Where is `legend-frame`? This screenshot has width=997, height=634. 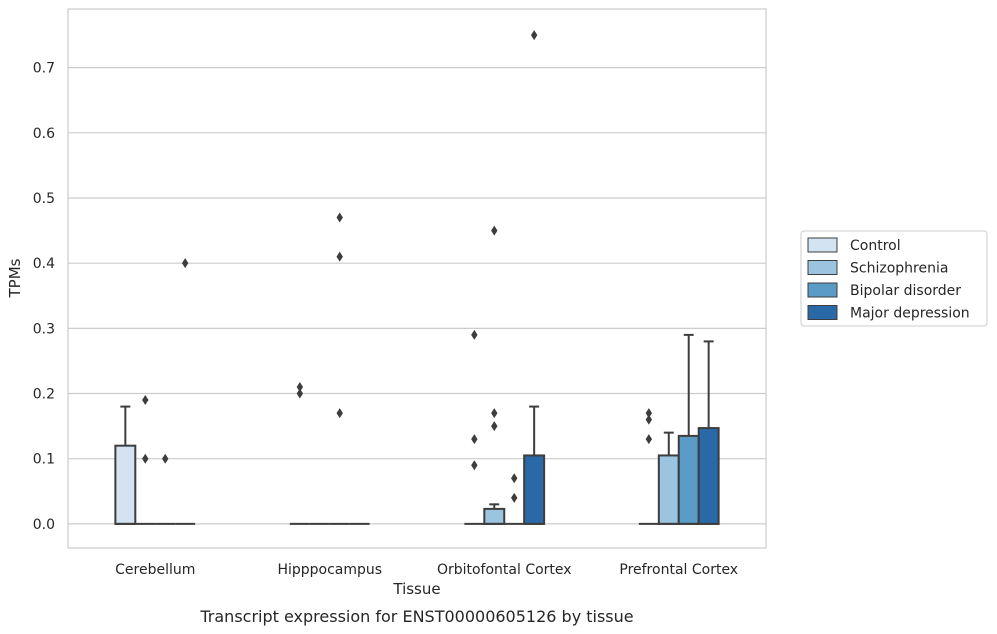 legend-frame is located at coordinates (894, 278).